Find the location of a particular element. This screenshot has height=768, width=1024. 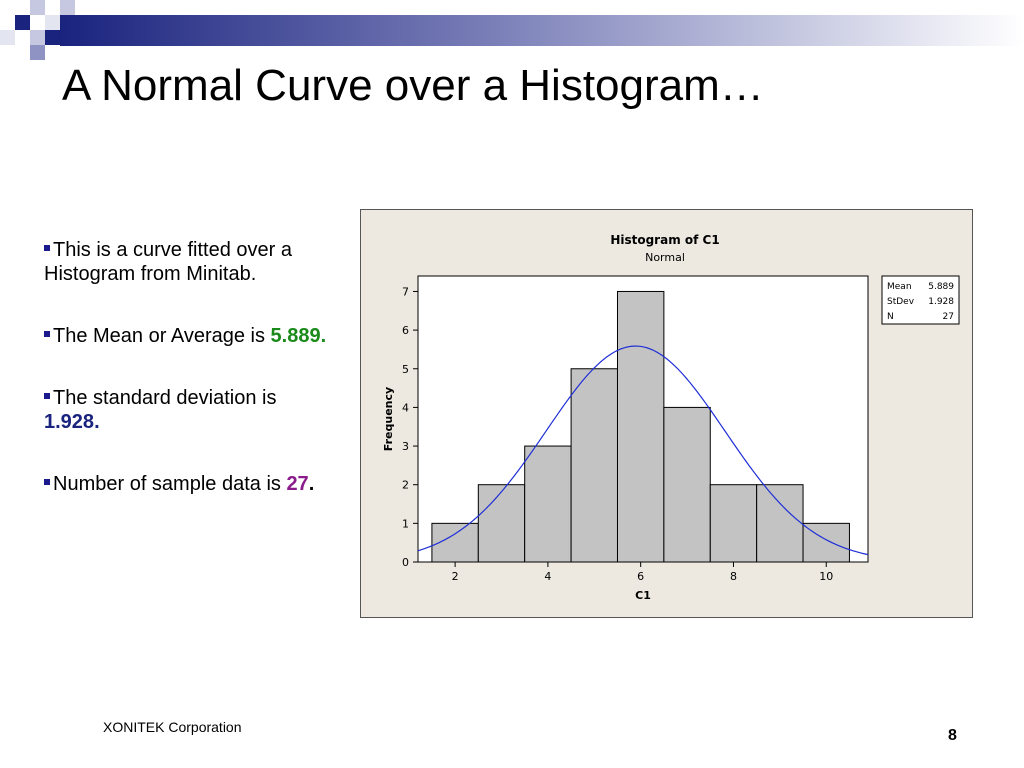

y-tick-label: 0 is located at coordinates (405, 562).